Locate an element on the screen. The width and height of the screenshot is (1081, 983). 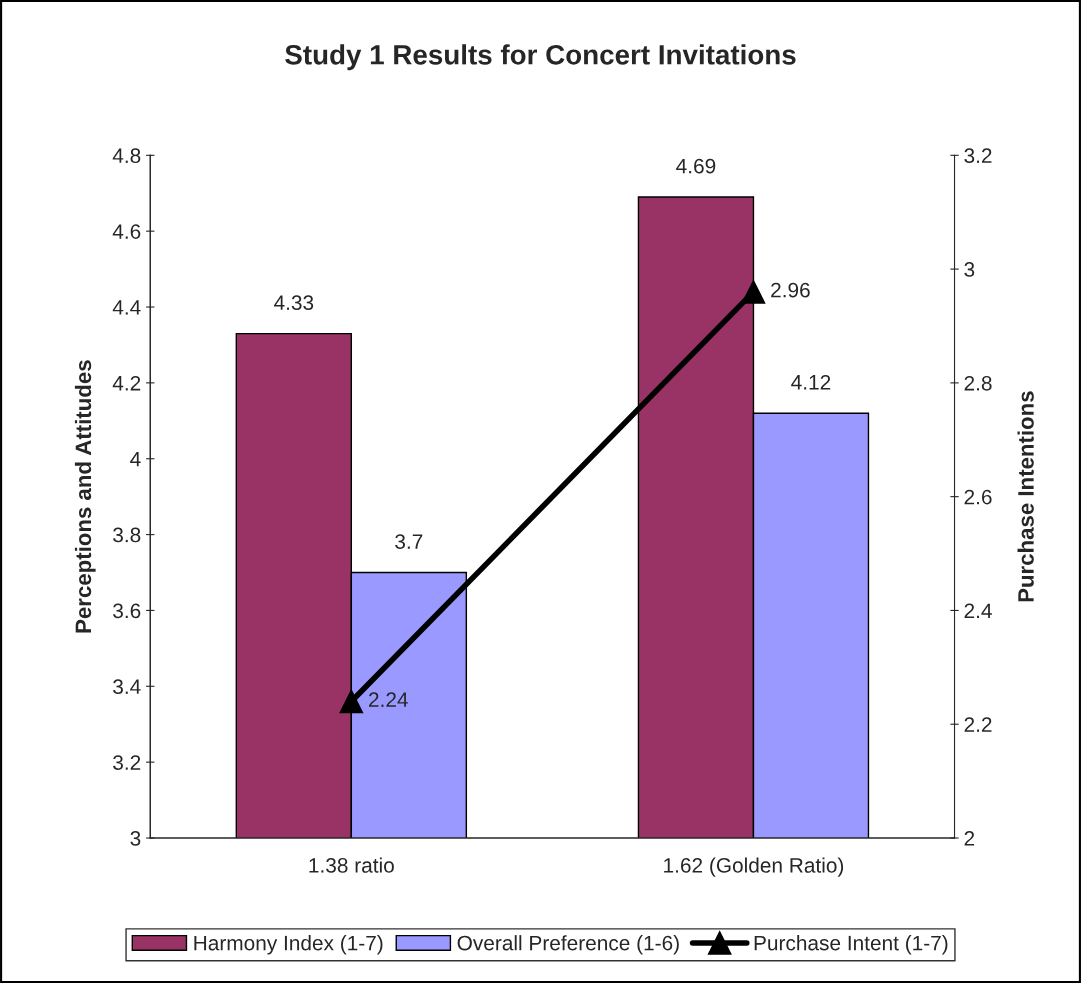
y-tick-label: 4.4 is located at coordinates (126, 307).